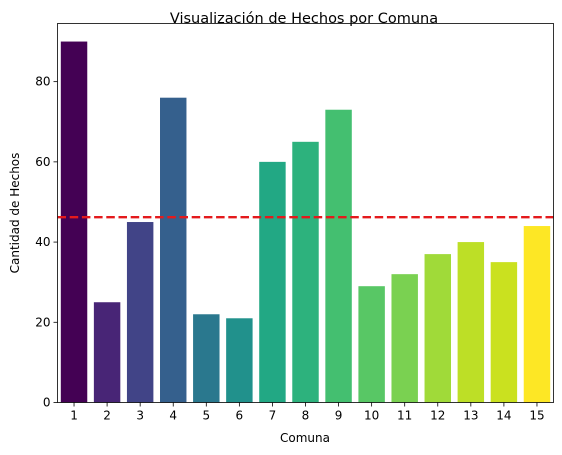 The height and width of the screenshot is (455, 562). What do you see at coordinates (74, 416) in the screenshot?
I see `x-tick-label: 1` at bounding box center [74, 416].